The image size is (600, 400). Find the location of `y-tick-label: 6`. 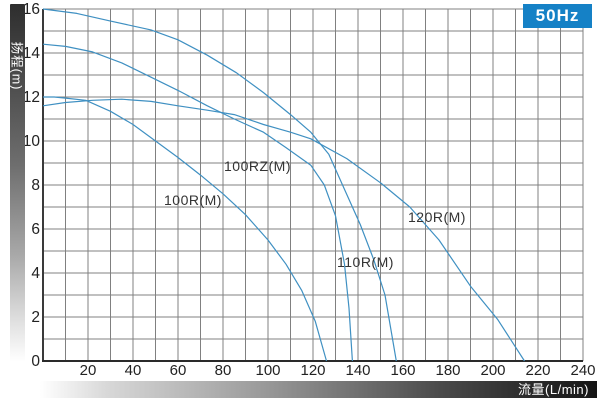

y-tick-label: 6 is located at coordinates (35, 229).